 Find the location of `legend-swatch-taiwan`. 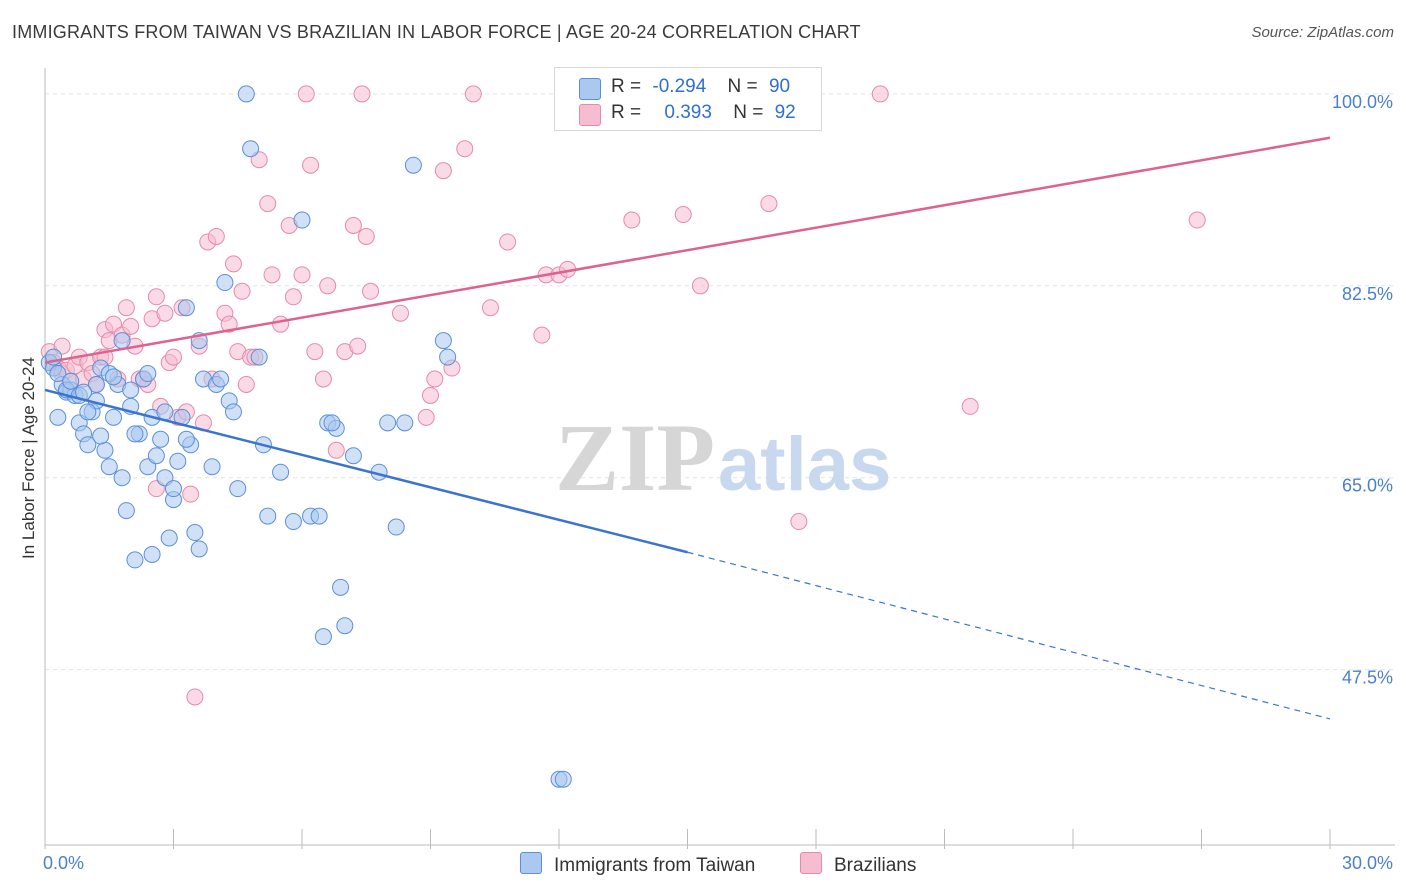

legend-swatch-taiwan is located at coordinates (590, 89).